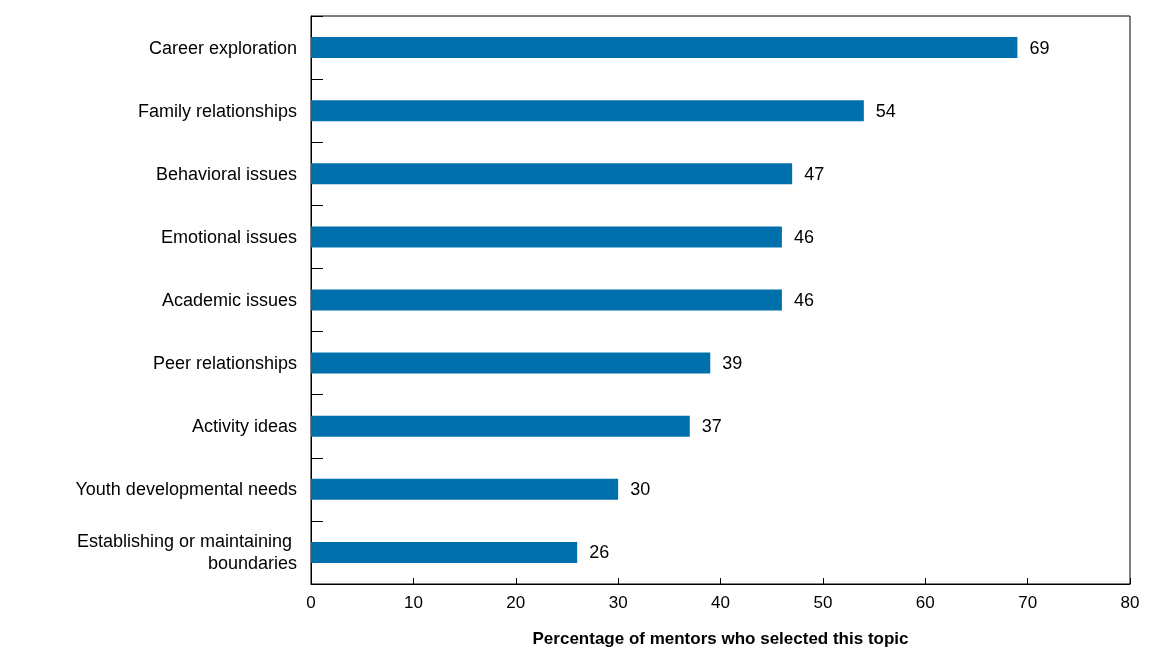 This screenshot has height=665, width=1153. Describe the element at coordinates (244, 426) in the screenshot. I see `y-tick-label: Activity ideas` at that location.